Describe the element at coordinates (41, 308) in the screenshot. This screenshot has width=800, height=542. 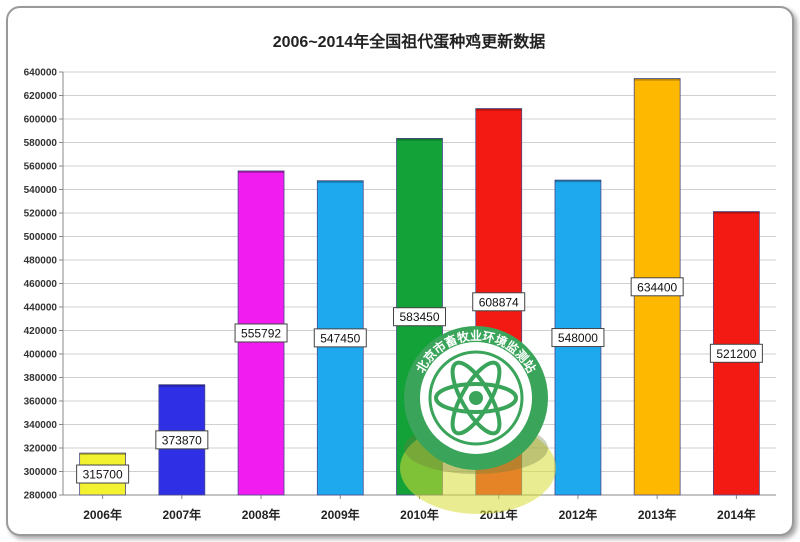
I see `y-tick-label: 440000` at that location.